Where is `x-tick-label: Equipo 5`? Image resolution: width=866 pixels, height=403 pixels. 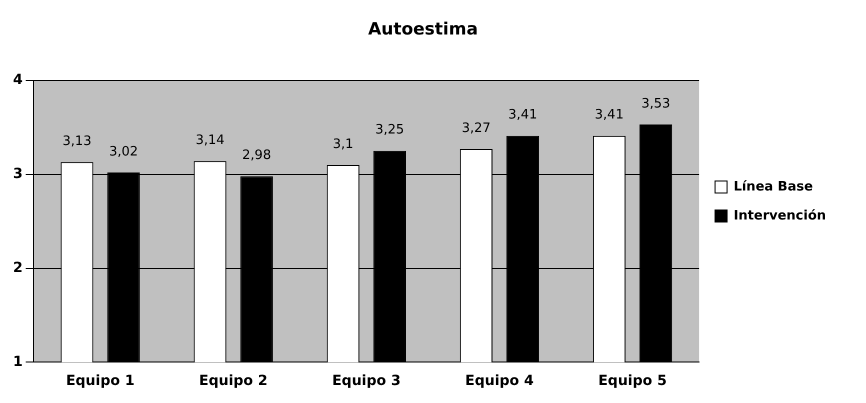
x-tick-label: Equipo 5 is located at coordinates (632, 381).